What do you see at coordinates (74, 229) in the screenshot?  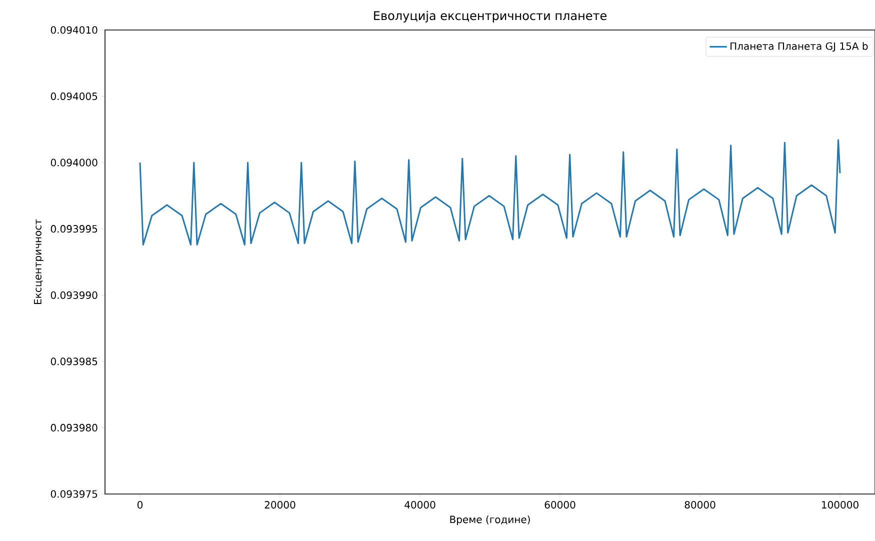 I see `y-tick-label: 0.093995` at bounding box center [74, 229].